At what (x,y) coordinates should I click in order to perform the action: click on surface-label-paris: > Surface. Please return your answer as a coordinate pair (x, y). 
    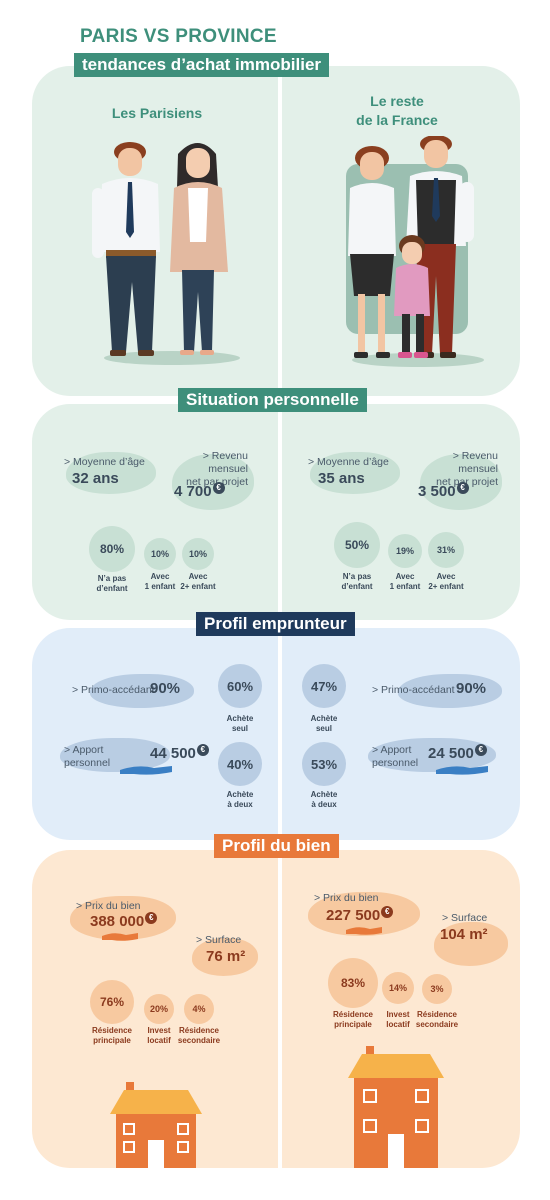
    Looking at the image, I should click on (219, 940).